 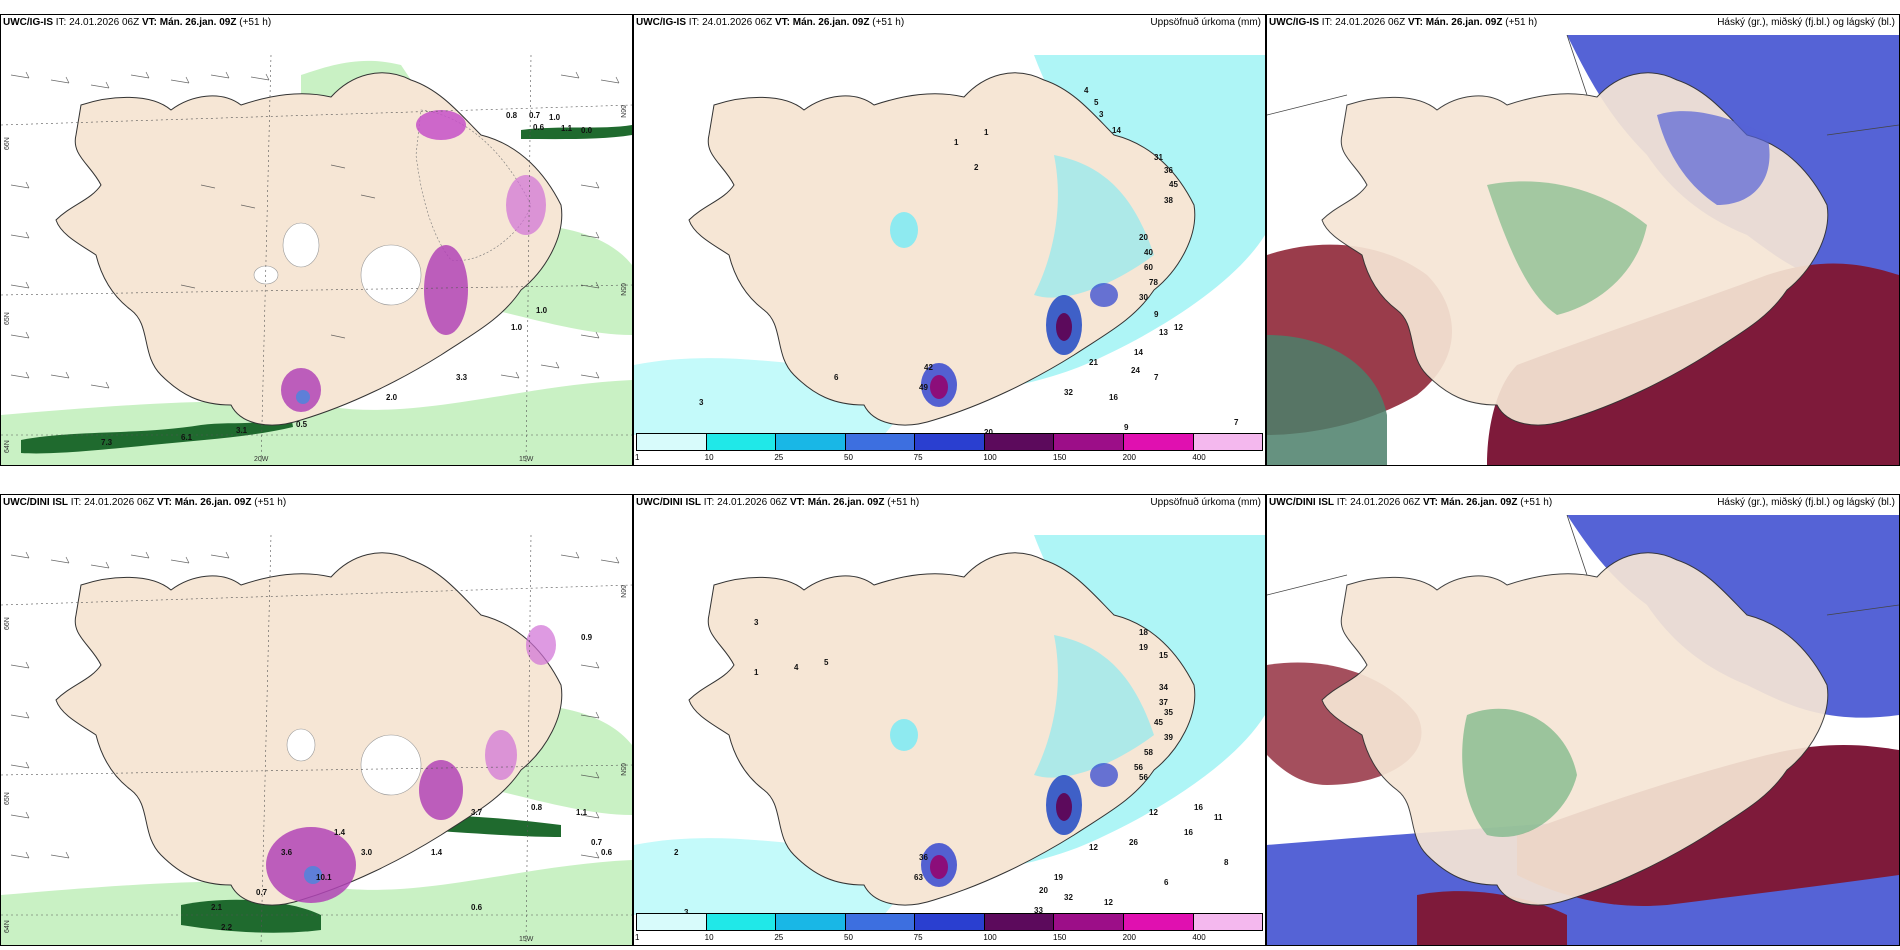 I want to click on map-value-label: 30, so click(x=1143, y=297).